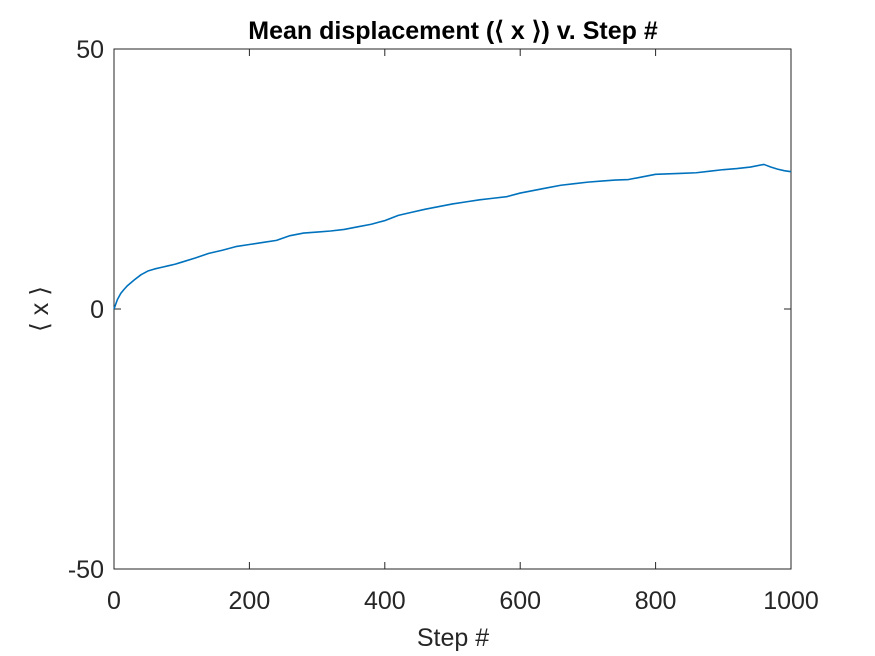 The width and height of the screenshot is (875, 656). I want to click on x-axis-label: Step #, so click(453, 638).